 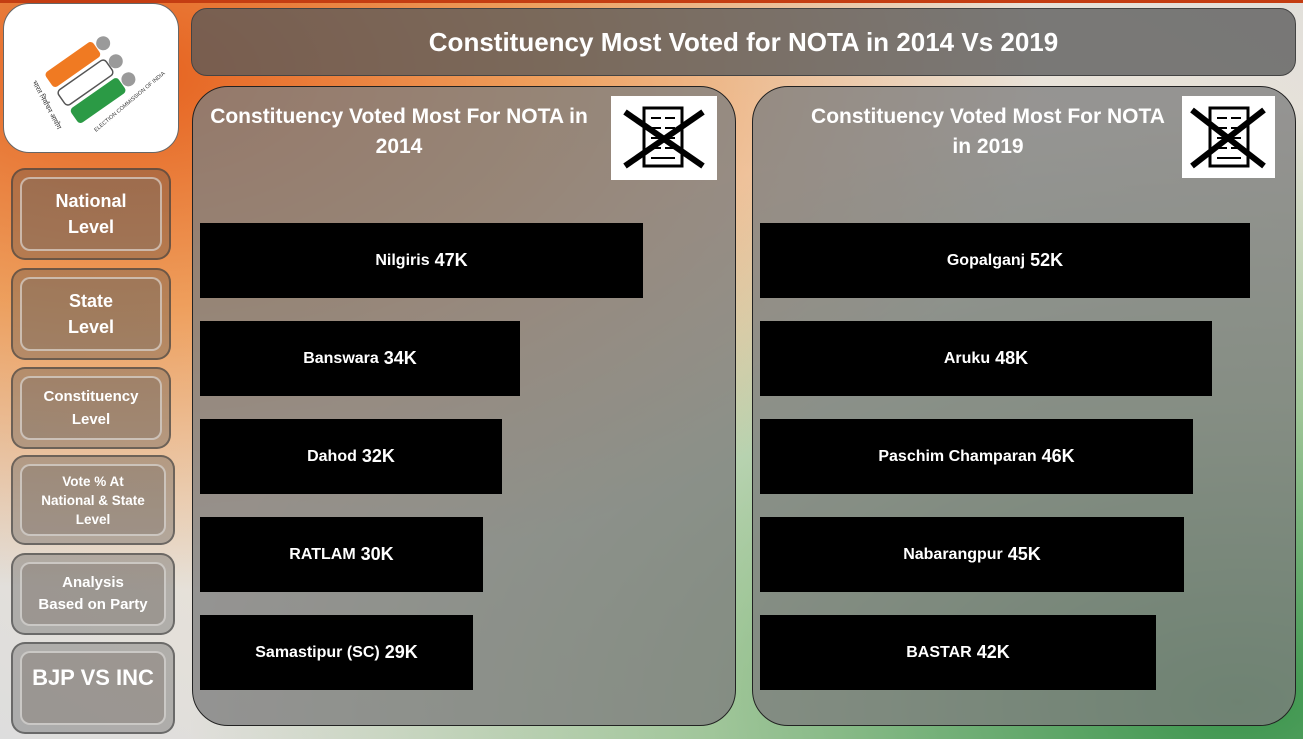 I want to click on bar-bastar: BASTAR 42K, so click(x=958, y=652).